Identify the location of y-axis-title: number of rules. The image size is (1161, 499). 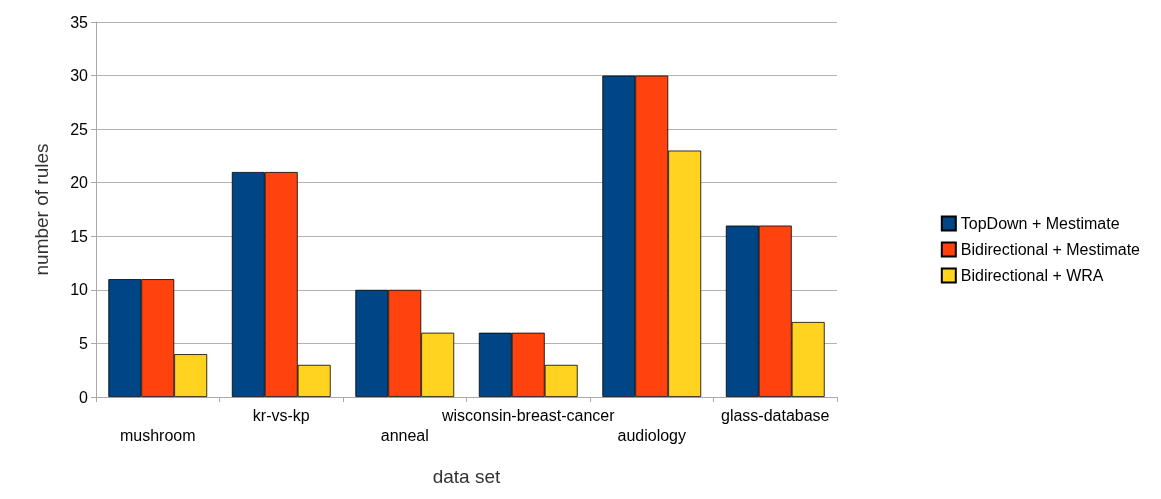
(41, 209).